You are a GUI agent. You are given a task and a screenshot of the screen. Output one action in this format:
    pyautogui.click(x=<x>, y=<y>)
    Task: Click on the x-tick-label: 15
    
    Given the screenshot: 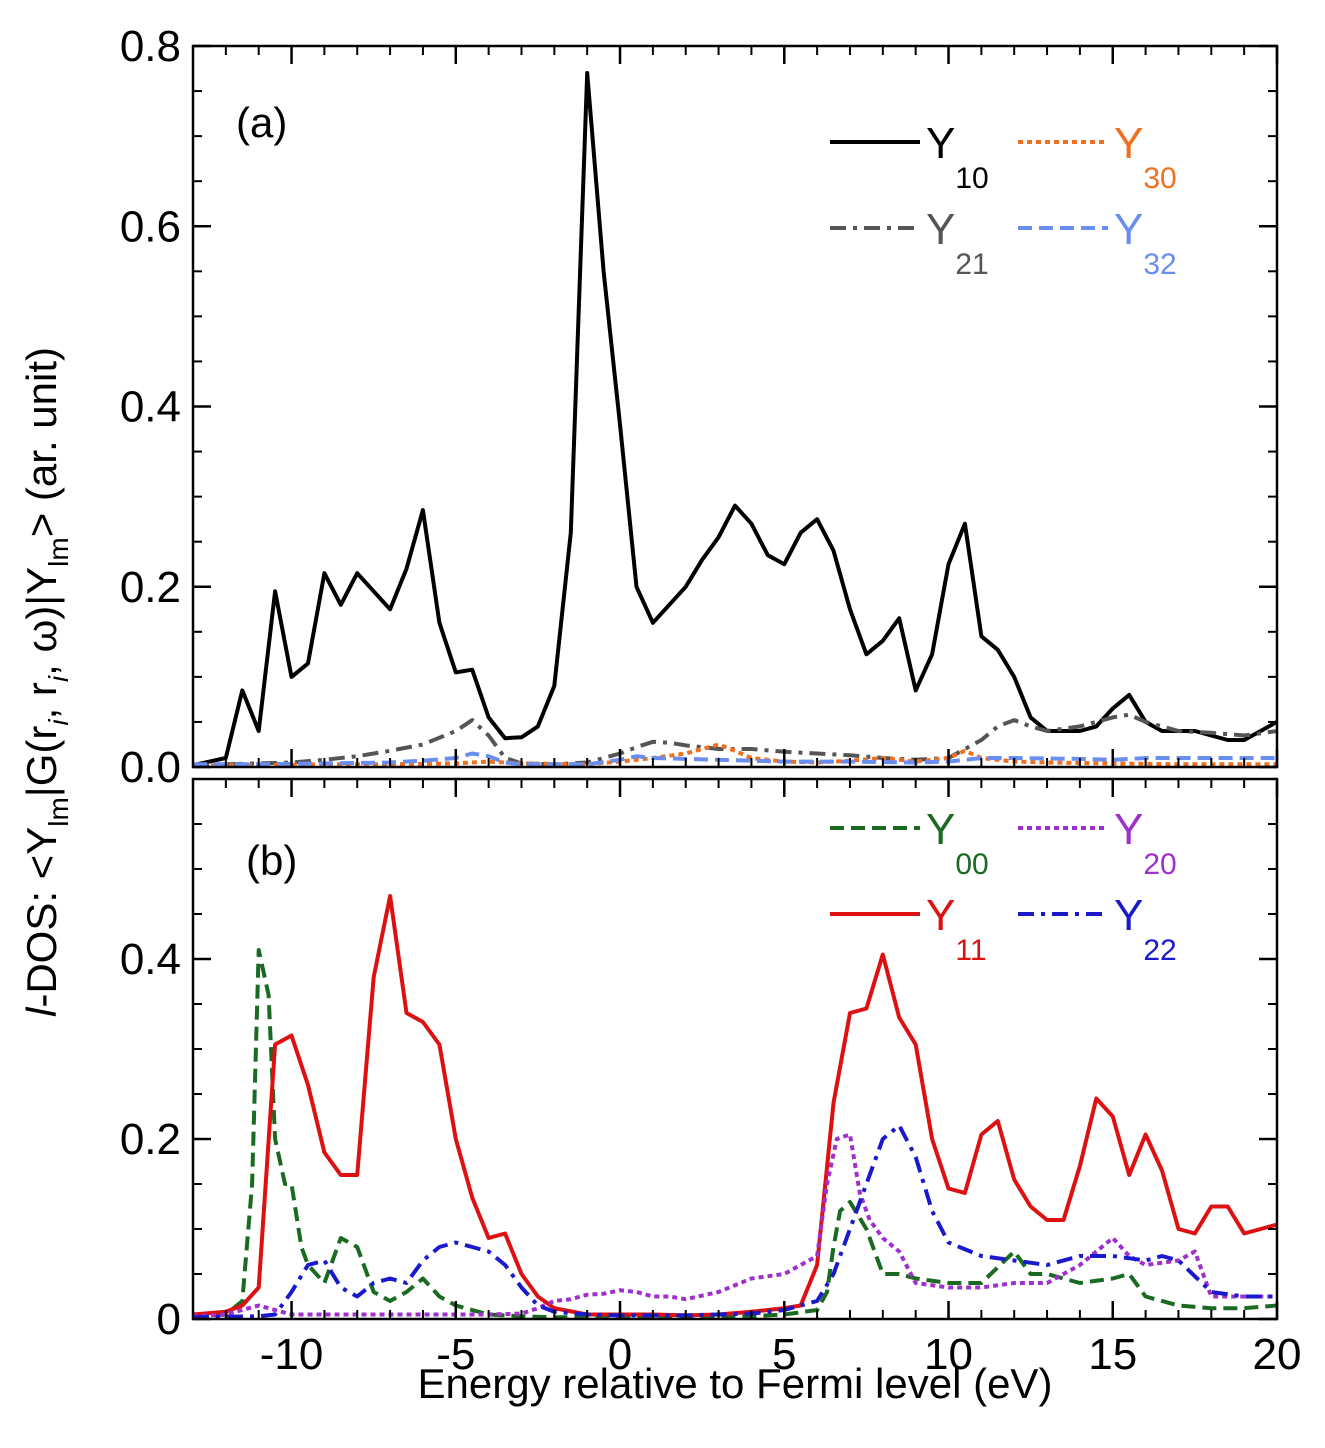 What is the action you would take?
    pyautogui.click(x=1112, y=1354)
    